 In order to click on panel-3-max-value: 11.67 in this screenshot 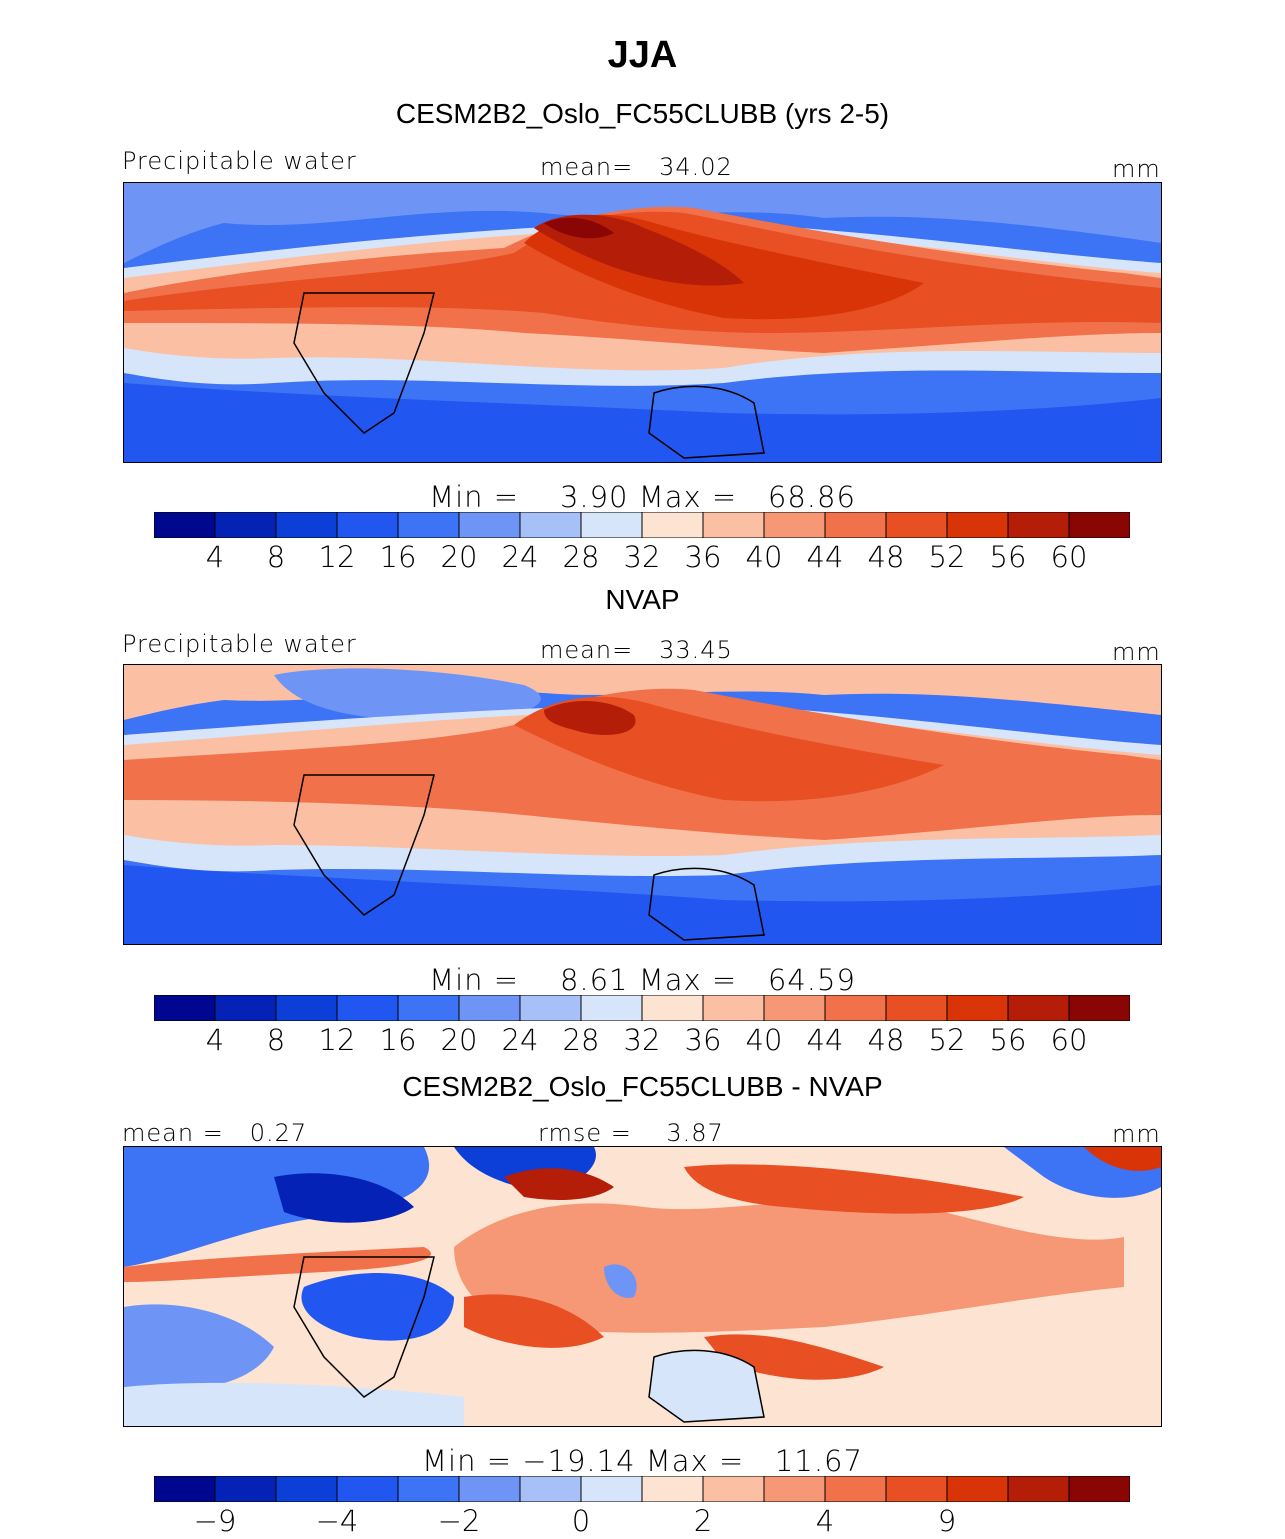, I will do `click(818, 1461)`.